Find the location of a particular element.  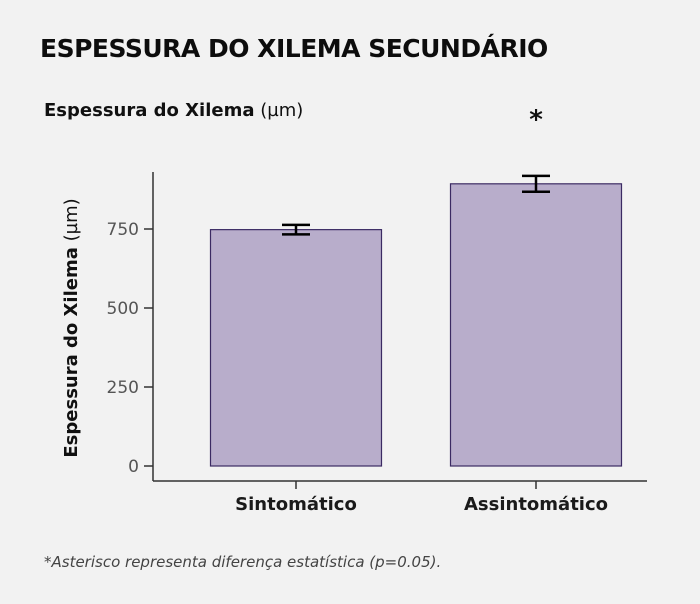

subtitle-unit: (µm) is located at coordinates (282, 110).